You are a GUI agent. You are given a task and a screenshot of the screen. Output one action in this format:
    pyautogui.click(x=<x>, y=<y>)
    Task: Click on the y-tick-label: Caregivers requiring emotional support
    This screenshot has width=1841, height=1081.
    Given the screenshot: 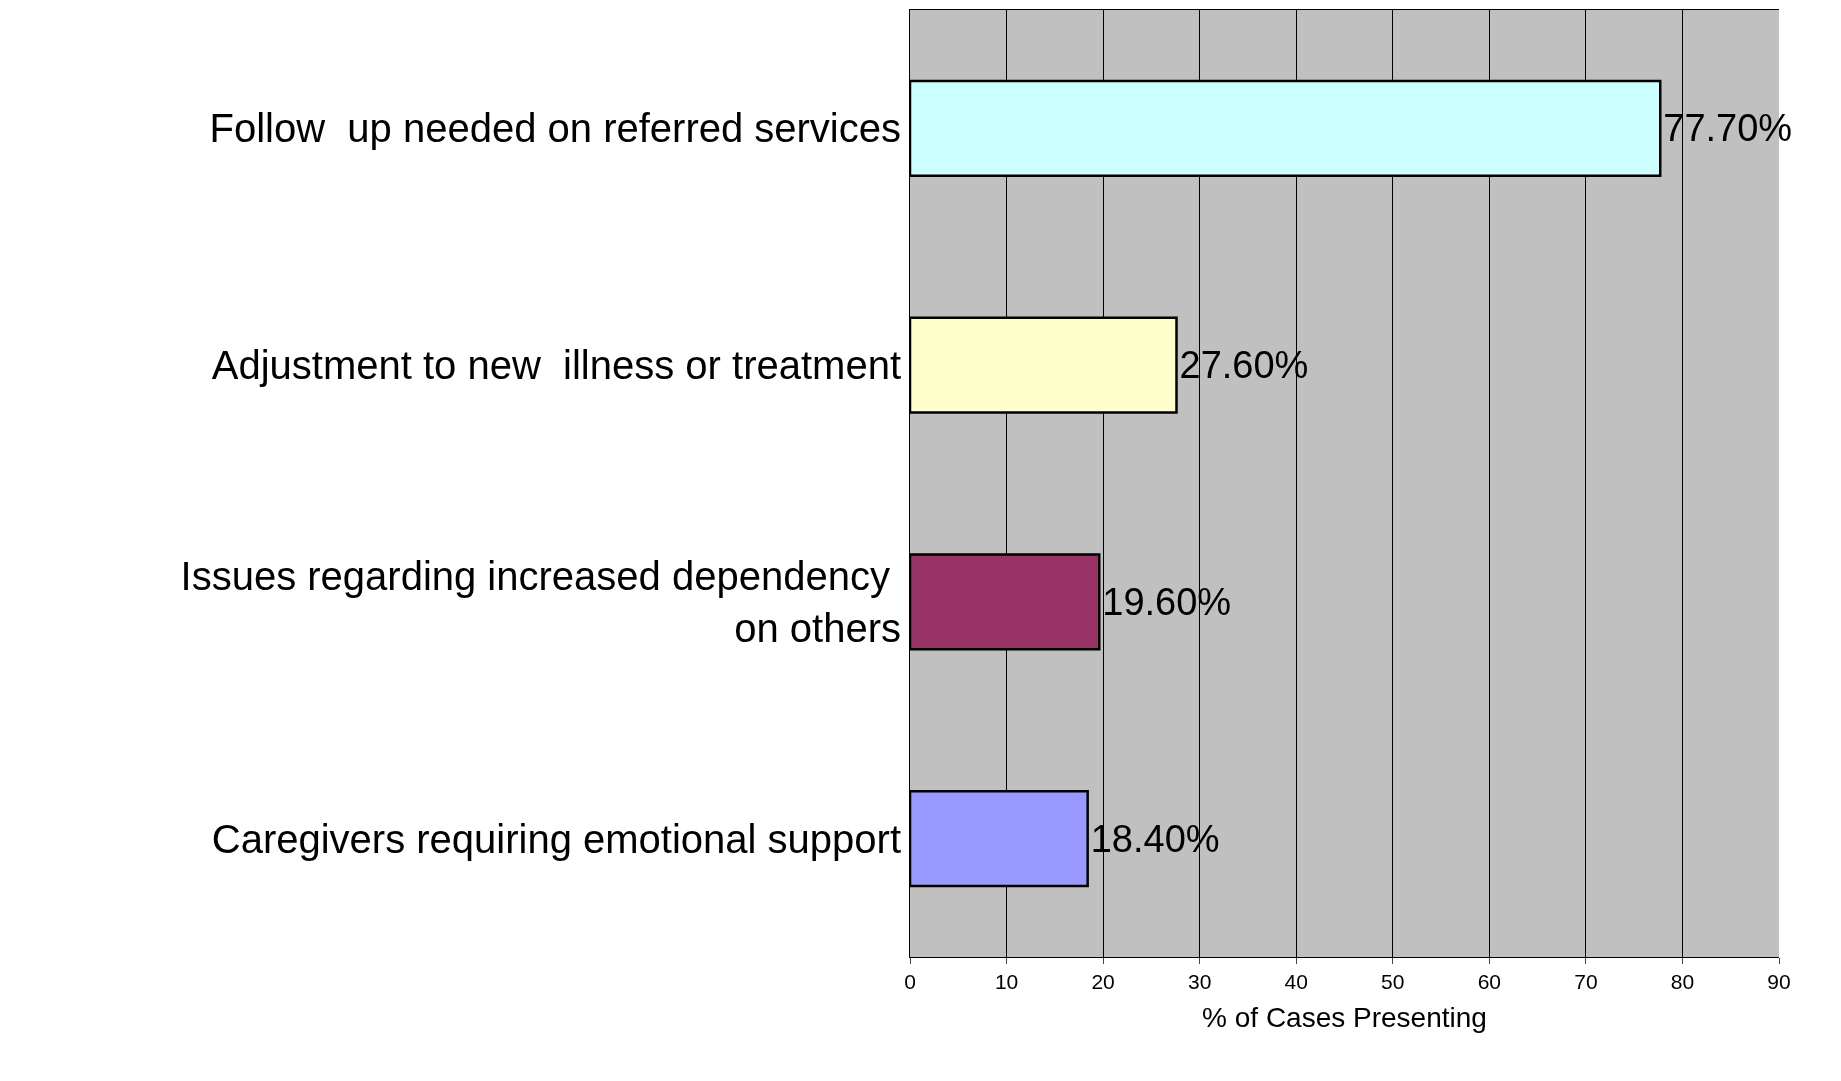 What is the action you would take?
    pyautogui.click(x=556, y=838)
    